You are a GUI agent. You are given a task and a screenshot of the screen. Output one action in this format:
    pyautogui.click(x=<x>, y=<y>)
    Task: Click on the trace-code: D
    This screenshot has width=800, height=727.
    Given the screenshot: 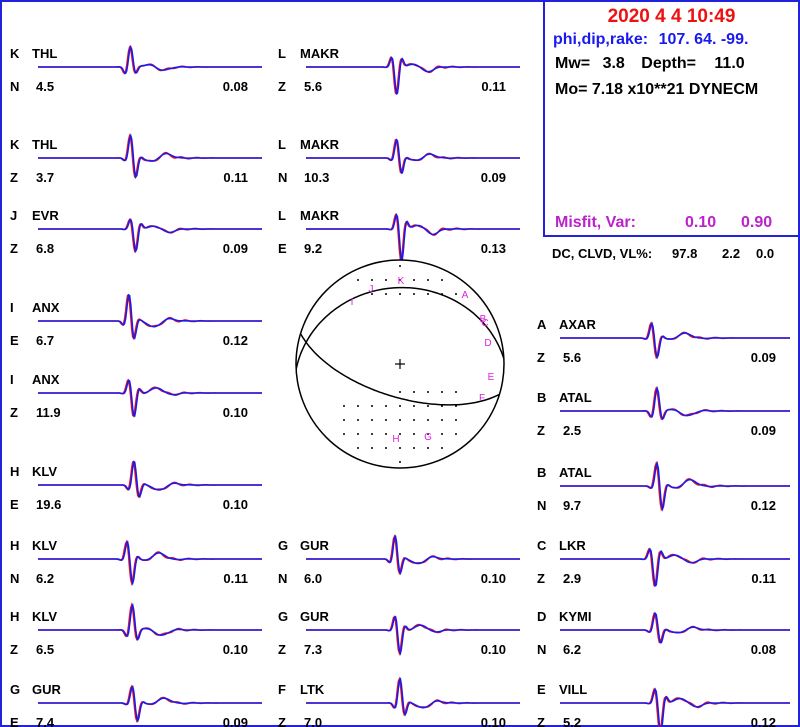 What is the action you would take?
    pyautogui.click(x=541, y=616)
    